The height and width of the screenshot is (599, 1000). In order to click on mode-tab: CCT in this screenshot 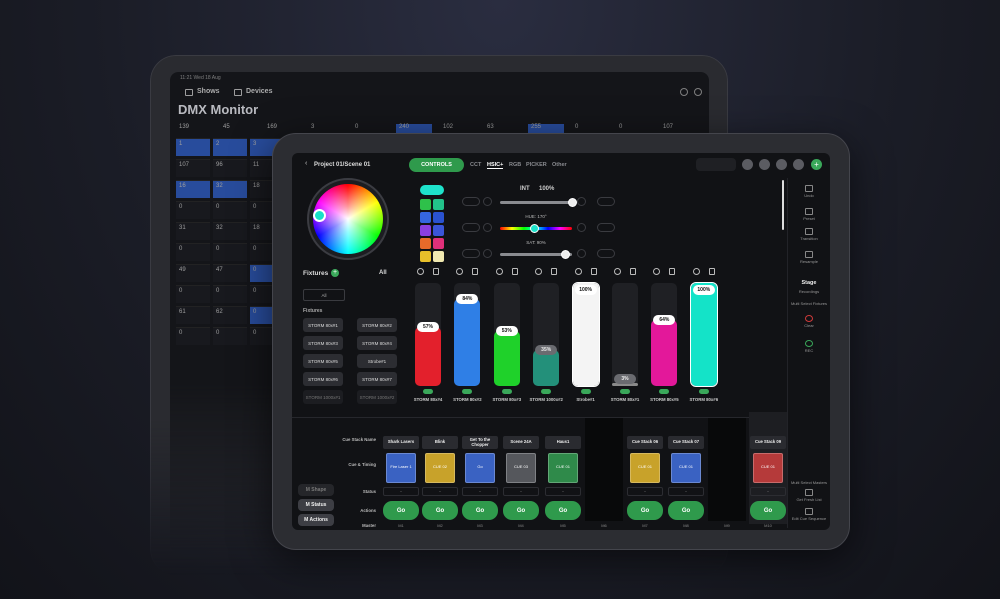, I will do `click(476, 165)`.